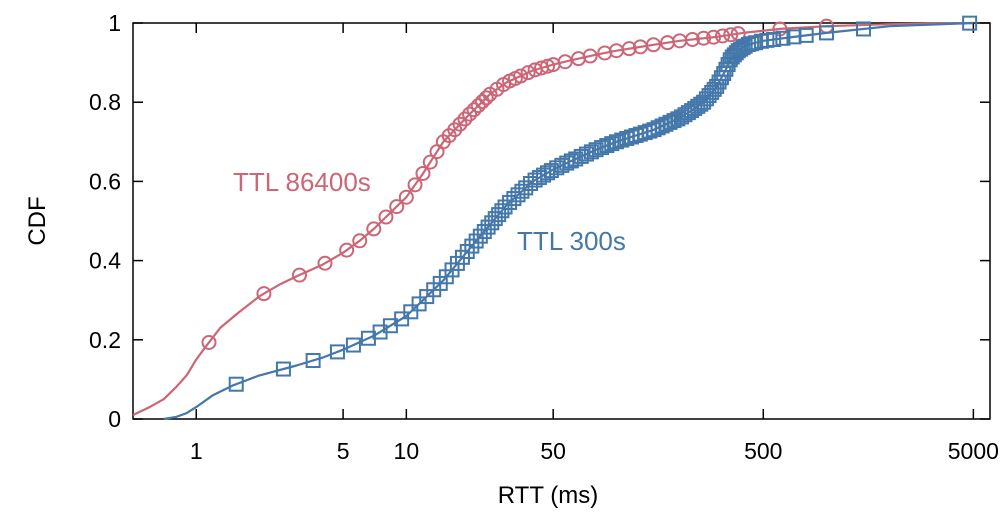 The image size is (1000, 525). I want to click on x-tick-label: 5000, so click(973, 451).